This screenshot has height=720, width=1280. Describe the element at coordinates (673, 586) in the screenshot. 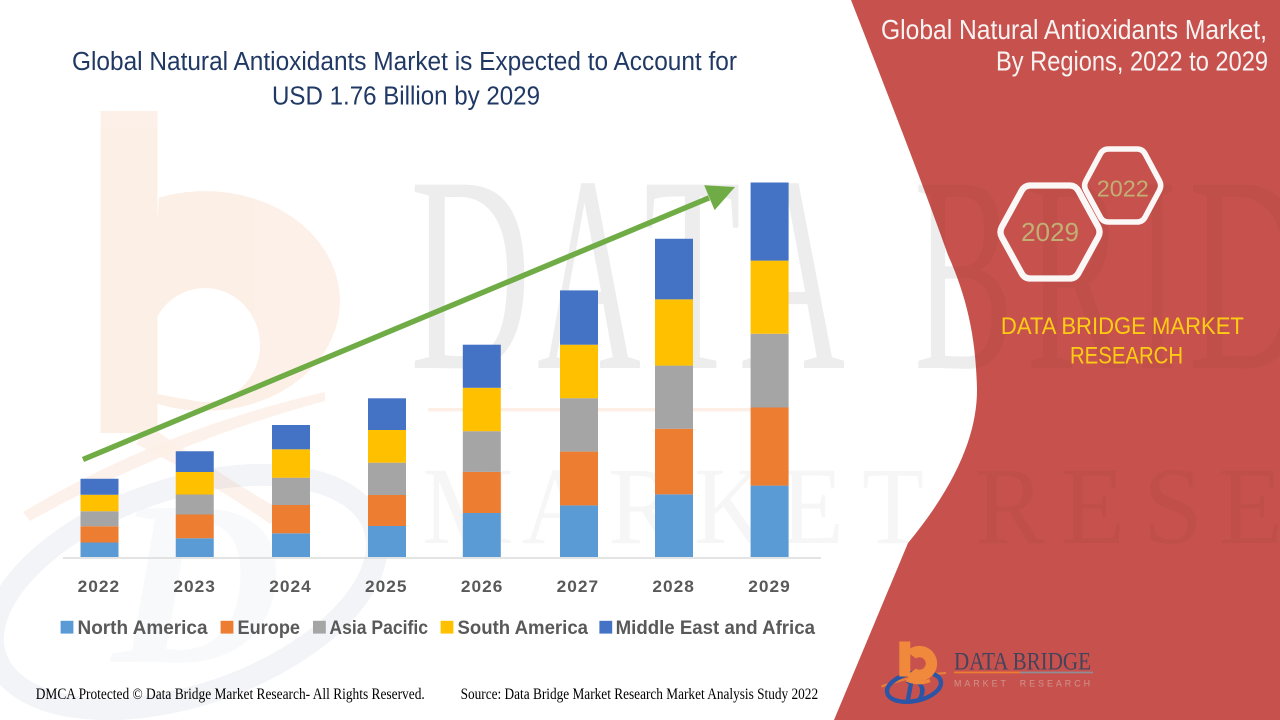

I see `svg-text: 2028` at that location.